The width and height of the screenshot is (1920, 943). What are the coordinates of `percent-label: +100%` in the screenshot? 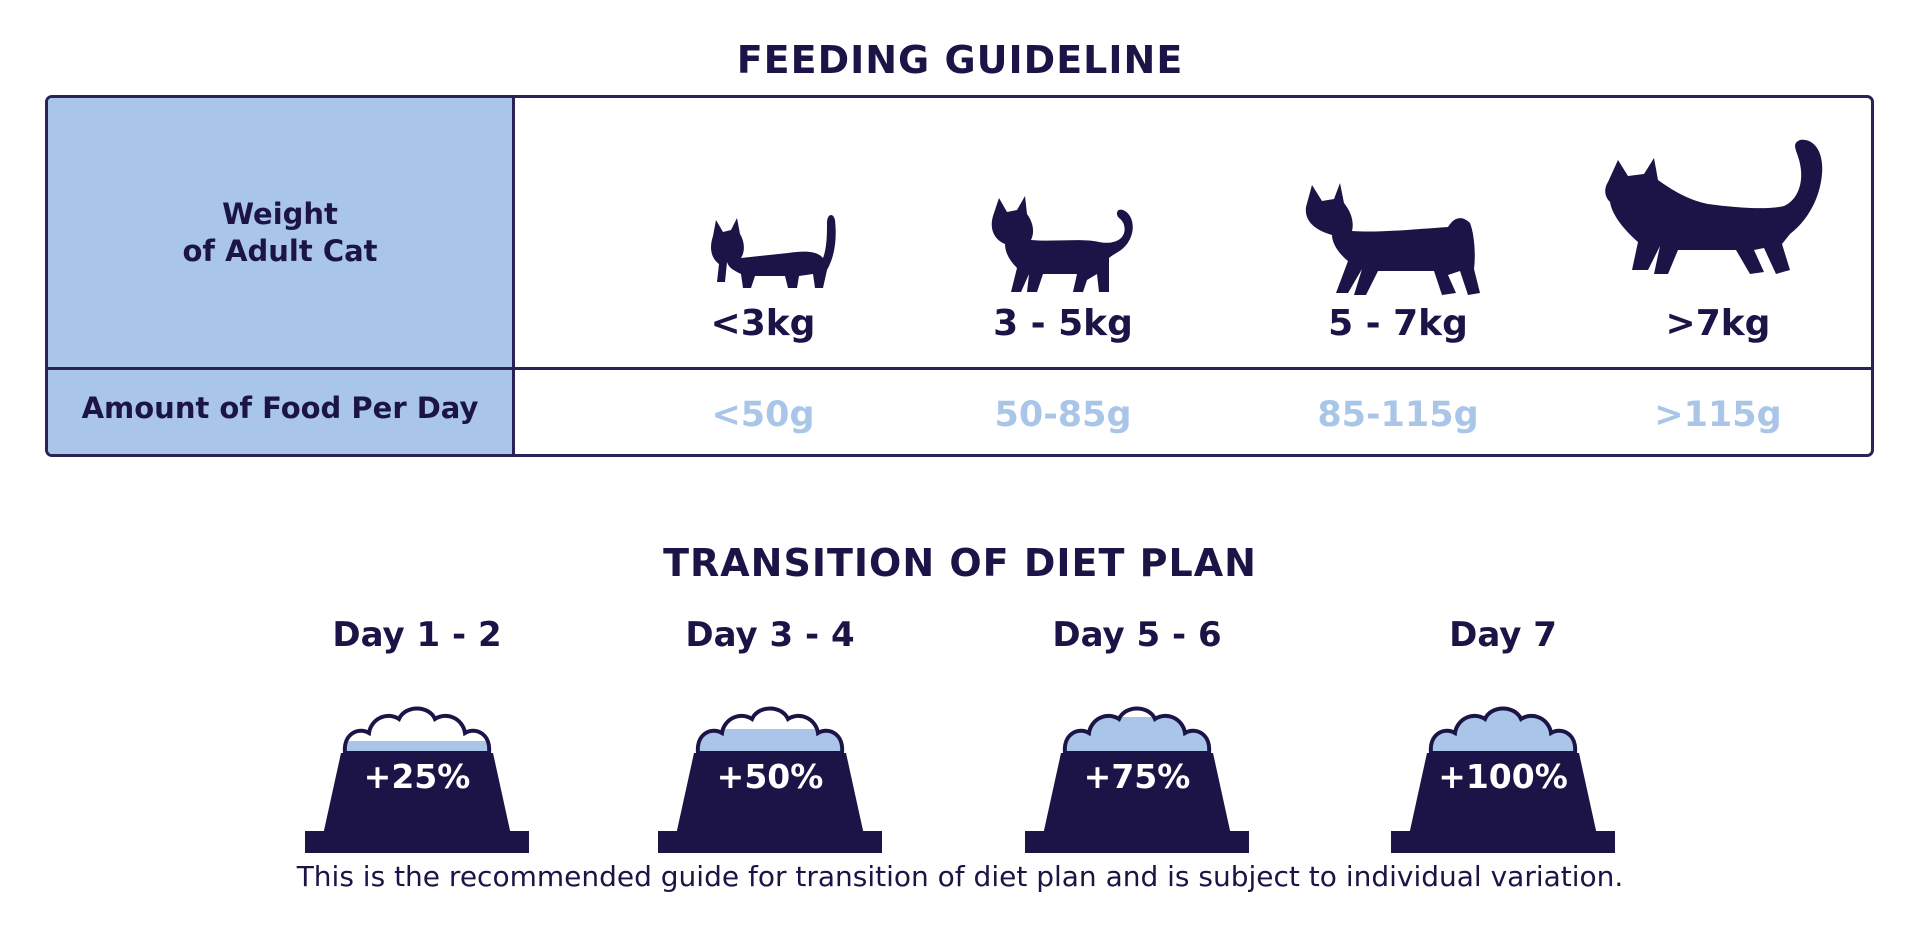 It's located at (1503, 776).